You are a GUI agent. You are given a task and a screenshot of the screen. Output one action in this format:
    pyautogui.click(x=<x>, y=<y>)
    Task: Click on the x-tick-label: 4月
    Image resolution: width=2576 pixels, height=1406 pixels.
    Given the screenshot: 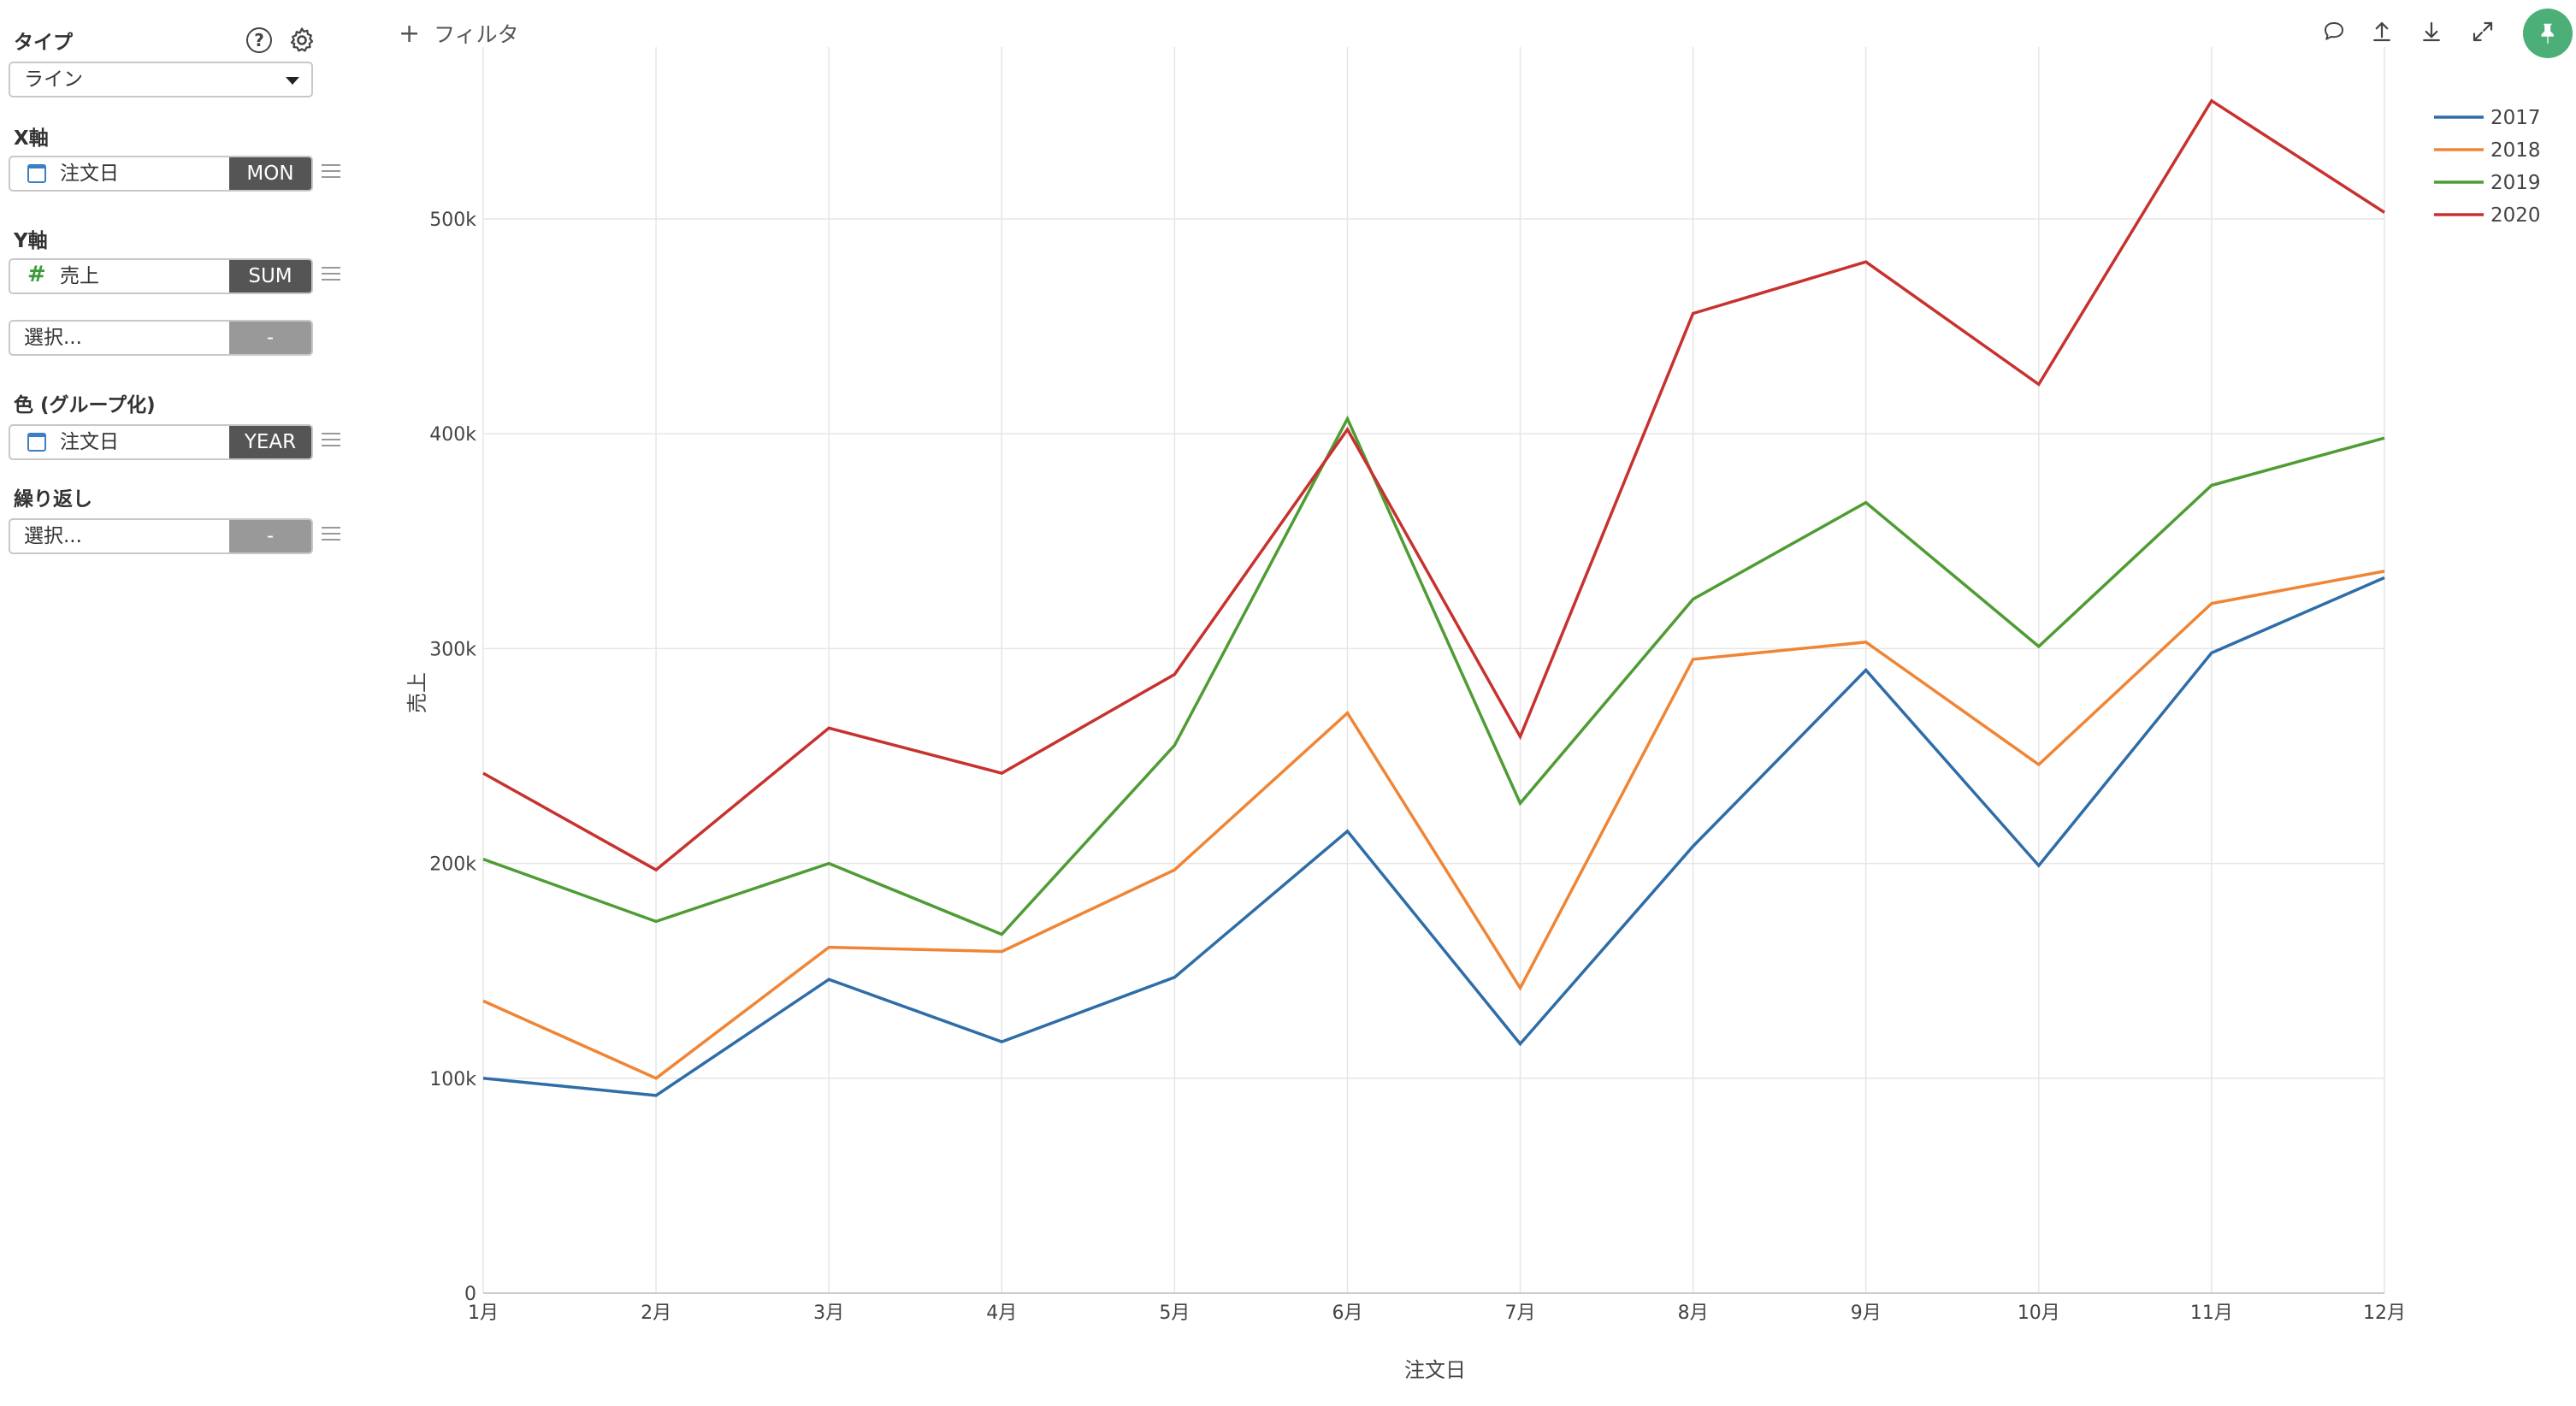 What is the action you would take?
    pyautogui.click(x=1001, y=1313)
    